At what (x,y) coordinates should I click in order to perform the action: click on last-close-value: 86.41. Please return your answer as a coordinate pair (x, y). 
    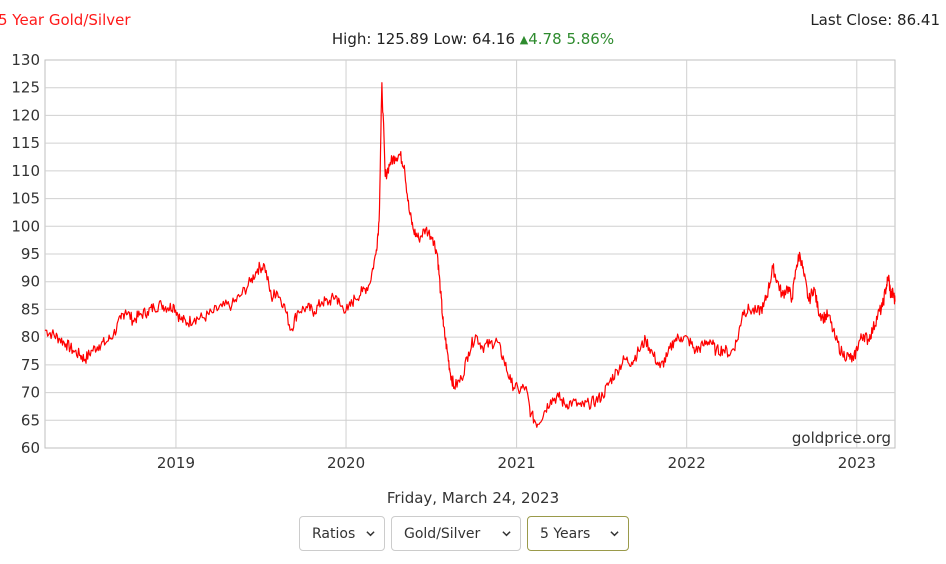
    Looking at the image, I should click on (918, 20).